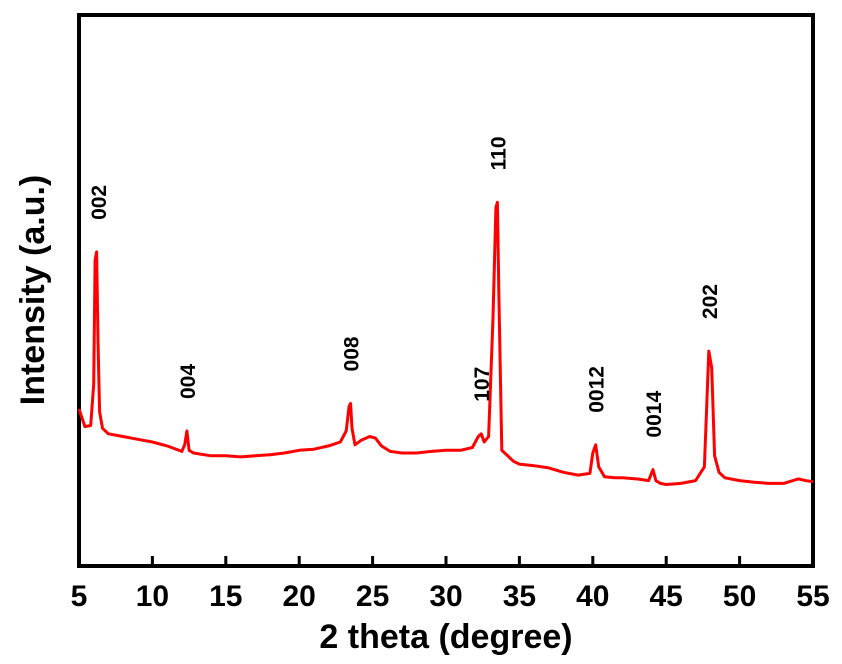 This screenshot has width=842, height=664. I want to click on x-tick-label: 50, so click(739, 596).